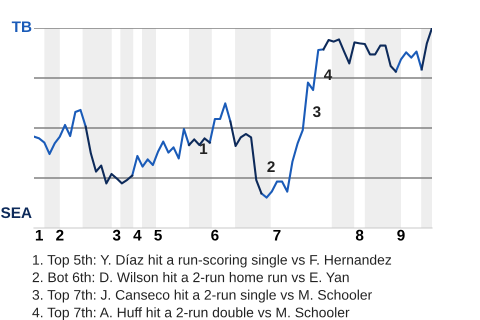 This screenshot has width=480, height=320. What do you see at coordinates (271, 166) in the screenshot?
I see `annotation: 2` at bounding box center [271, 166].